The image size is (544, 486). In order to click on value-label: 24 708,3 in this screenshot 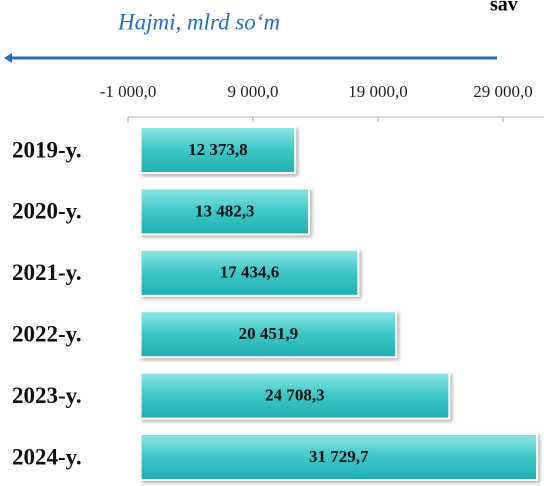, I will do `click(295, 395)`.